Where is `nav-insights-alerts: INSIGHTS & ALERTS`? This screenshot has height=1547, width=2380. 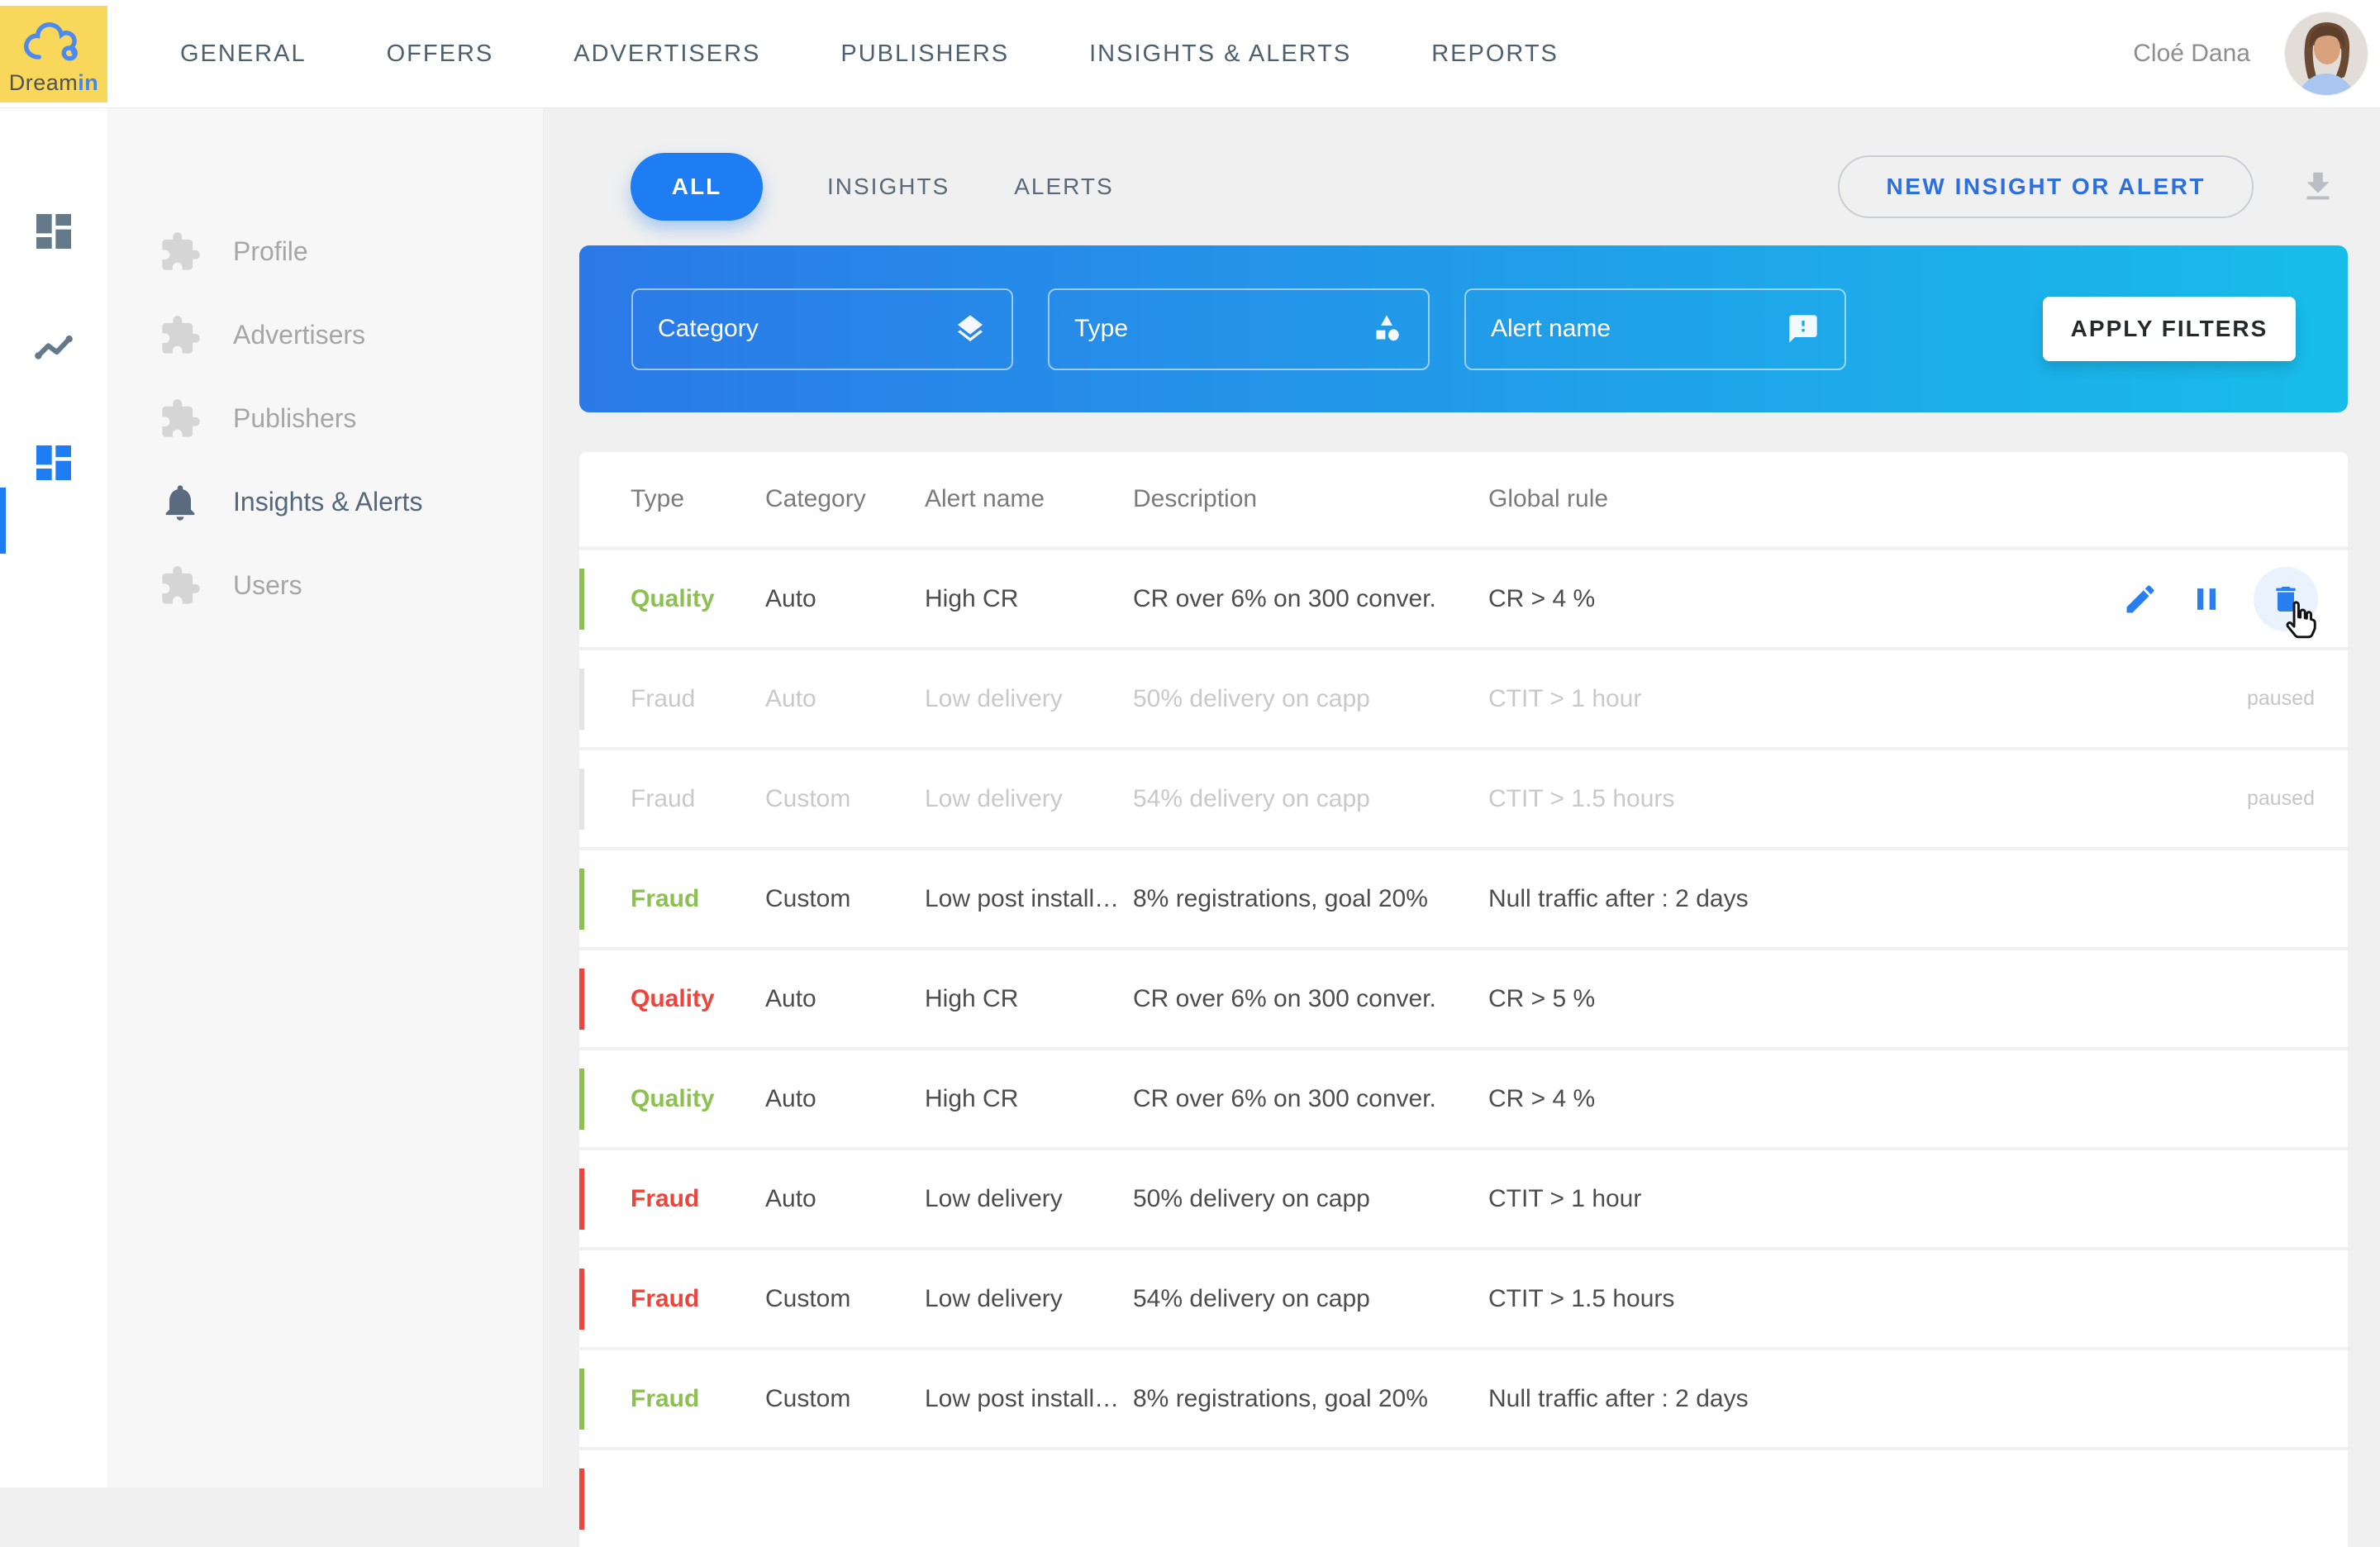 nav-insights-alerts: INSIGHTS & ALERTS is located at coordinates (1220, 53).